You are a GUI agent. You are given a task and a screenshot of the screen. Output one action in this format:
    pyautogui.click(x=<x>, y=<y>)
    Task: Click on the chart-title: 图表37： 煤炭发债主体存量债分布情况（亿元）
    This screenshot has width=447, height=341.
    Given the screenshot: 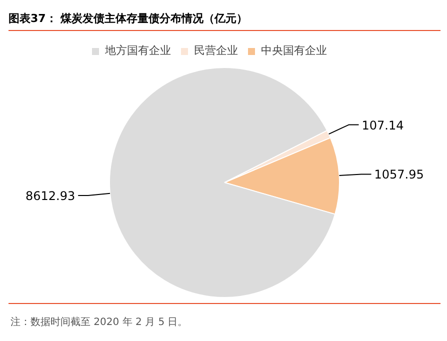 What is the action you would take?
    pyautogui.click(x=128, y=18)
    